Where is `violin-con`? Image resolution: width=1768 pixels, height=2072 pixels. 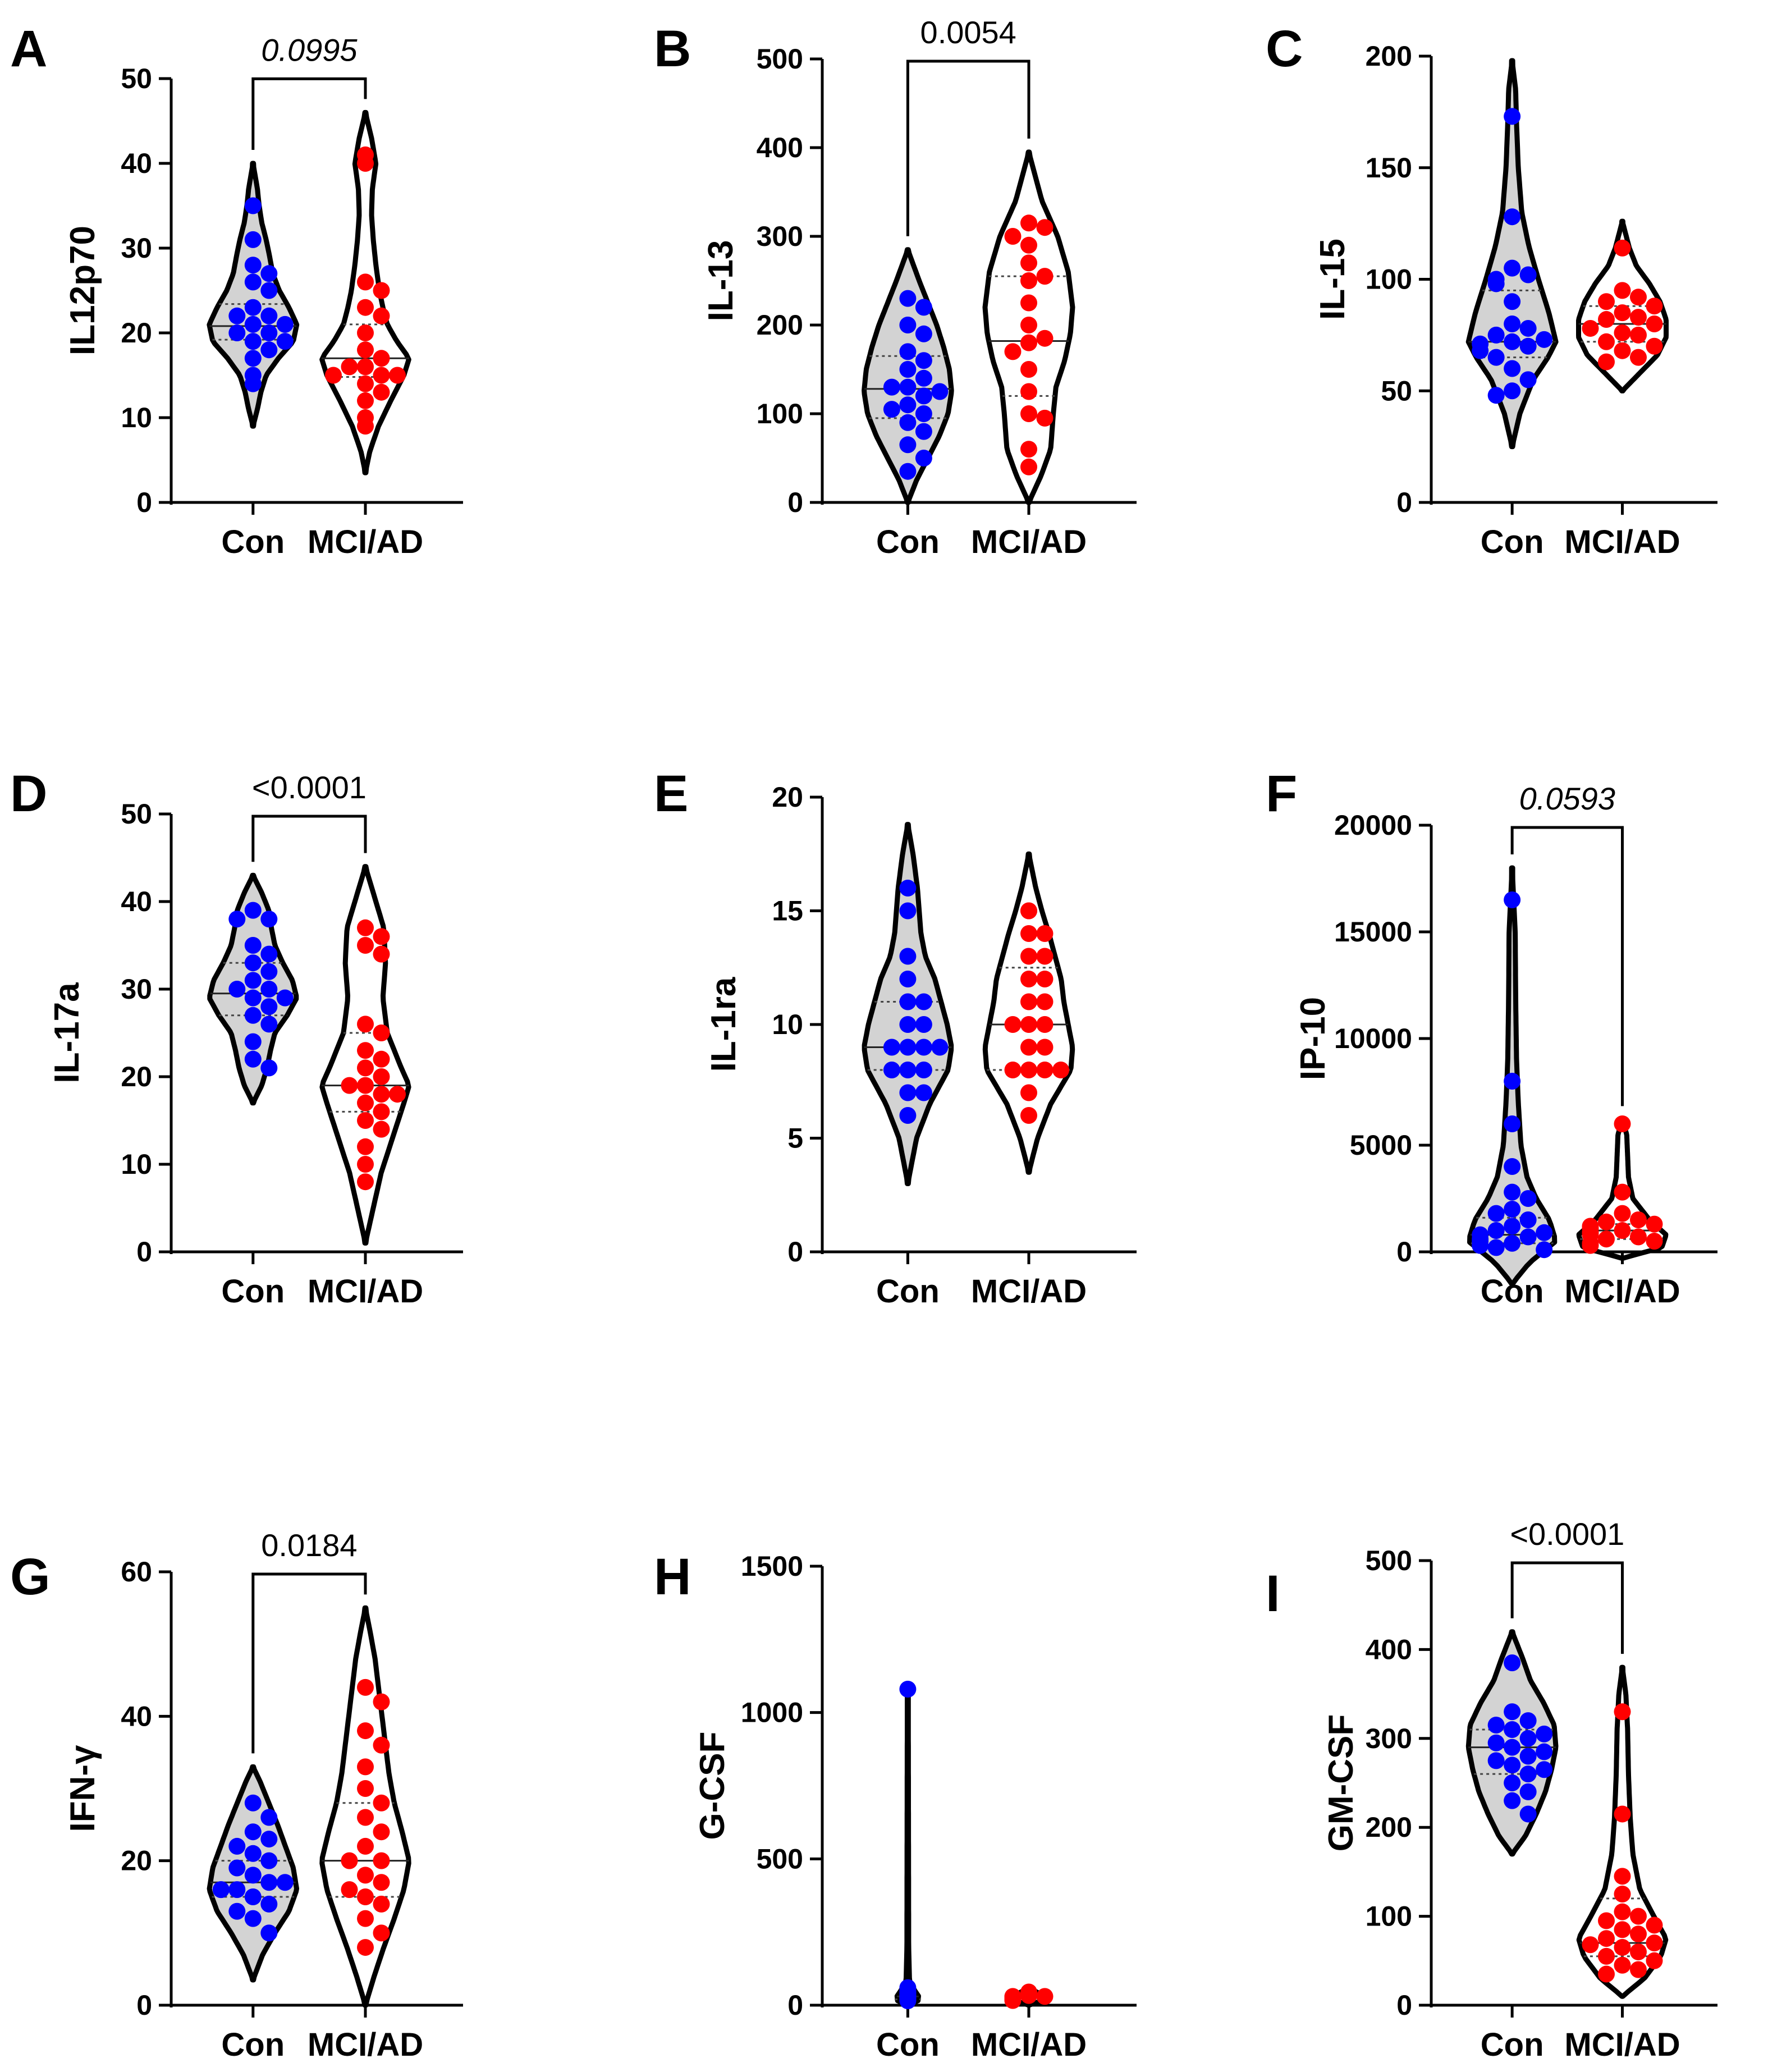
violin-con is located at coordinates (908, 1846).